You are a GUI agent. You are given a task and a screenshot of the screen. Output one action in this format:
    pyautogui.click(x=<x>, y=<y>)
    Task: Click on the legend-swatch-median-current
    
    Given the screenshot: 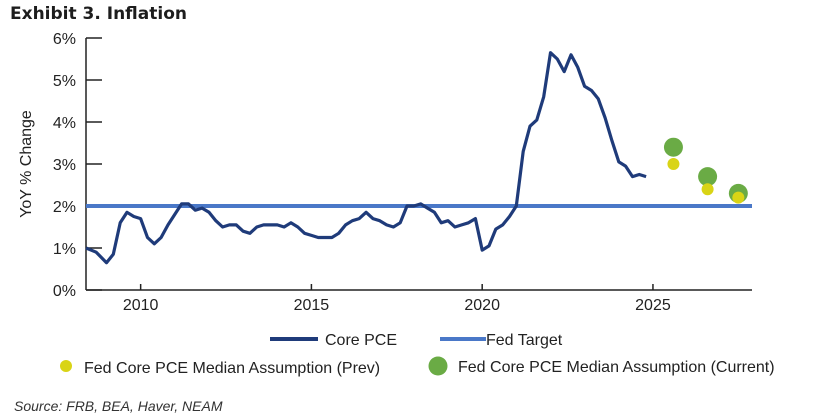 What is the action you would take?
    pyautogui.click(x=438, y=366)
    